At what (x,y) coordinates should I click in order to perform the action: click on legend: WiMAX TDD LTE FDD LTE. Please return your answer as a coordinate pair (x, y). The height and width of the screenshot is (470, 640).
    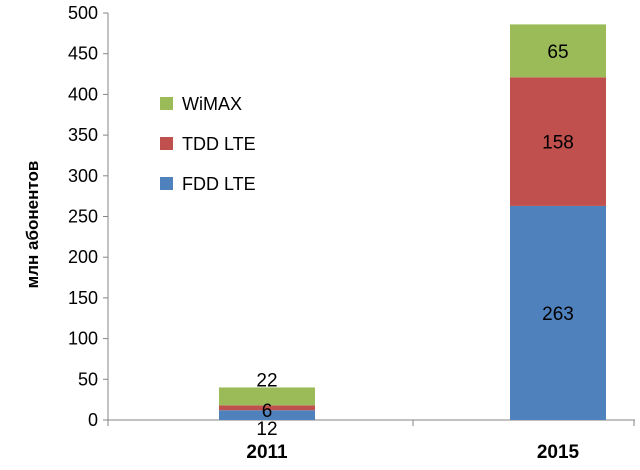
    Looking at the image, I should click on (208, 144).